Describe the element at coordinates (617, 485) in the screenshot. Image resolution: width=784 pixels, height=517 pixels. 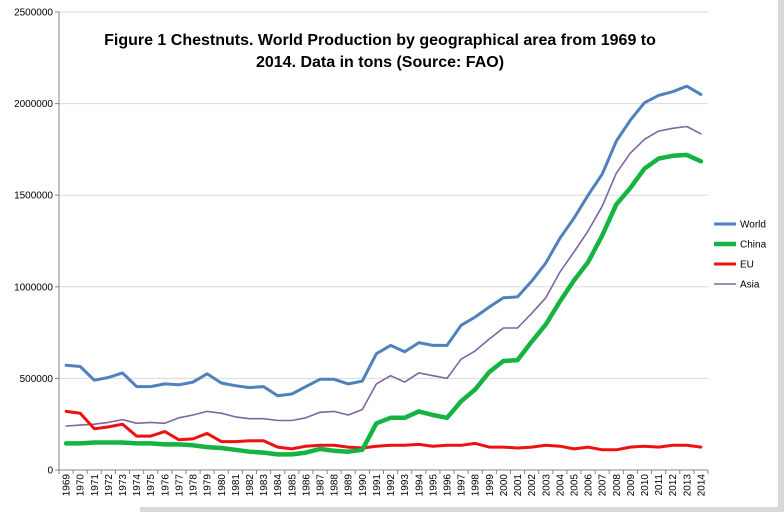
I see `x-tick-label: 2008` at that location.